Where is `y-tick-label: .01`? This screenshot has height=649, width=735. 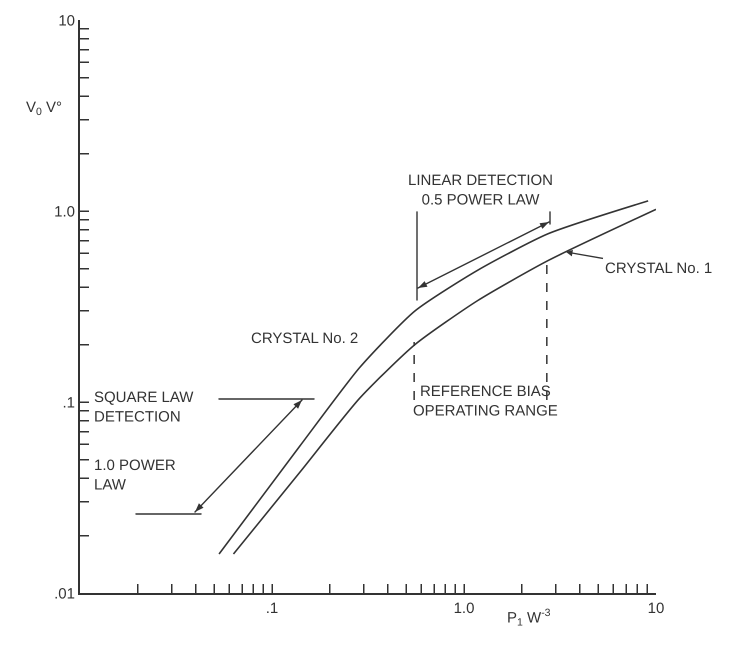
y-tick-label: .01 is located at coordinates (64, 593).